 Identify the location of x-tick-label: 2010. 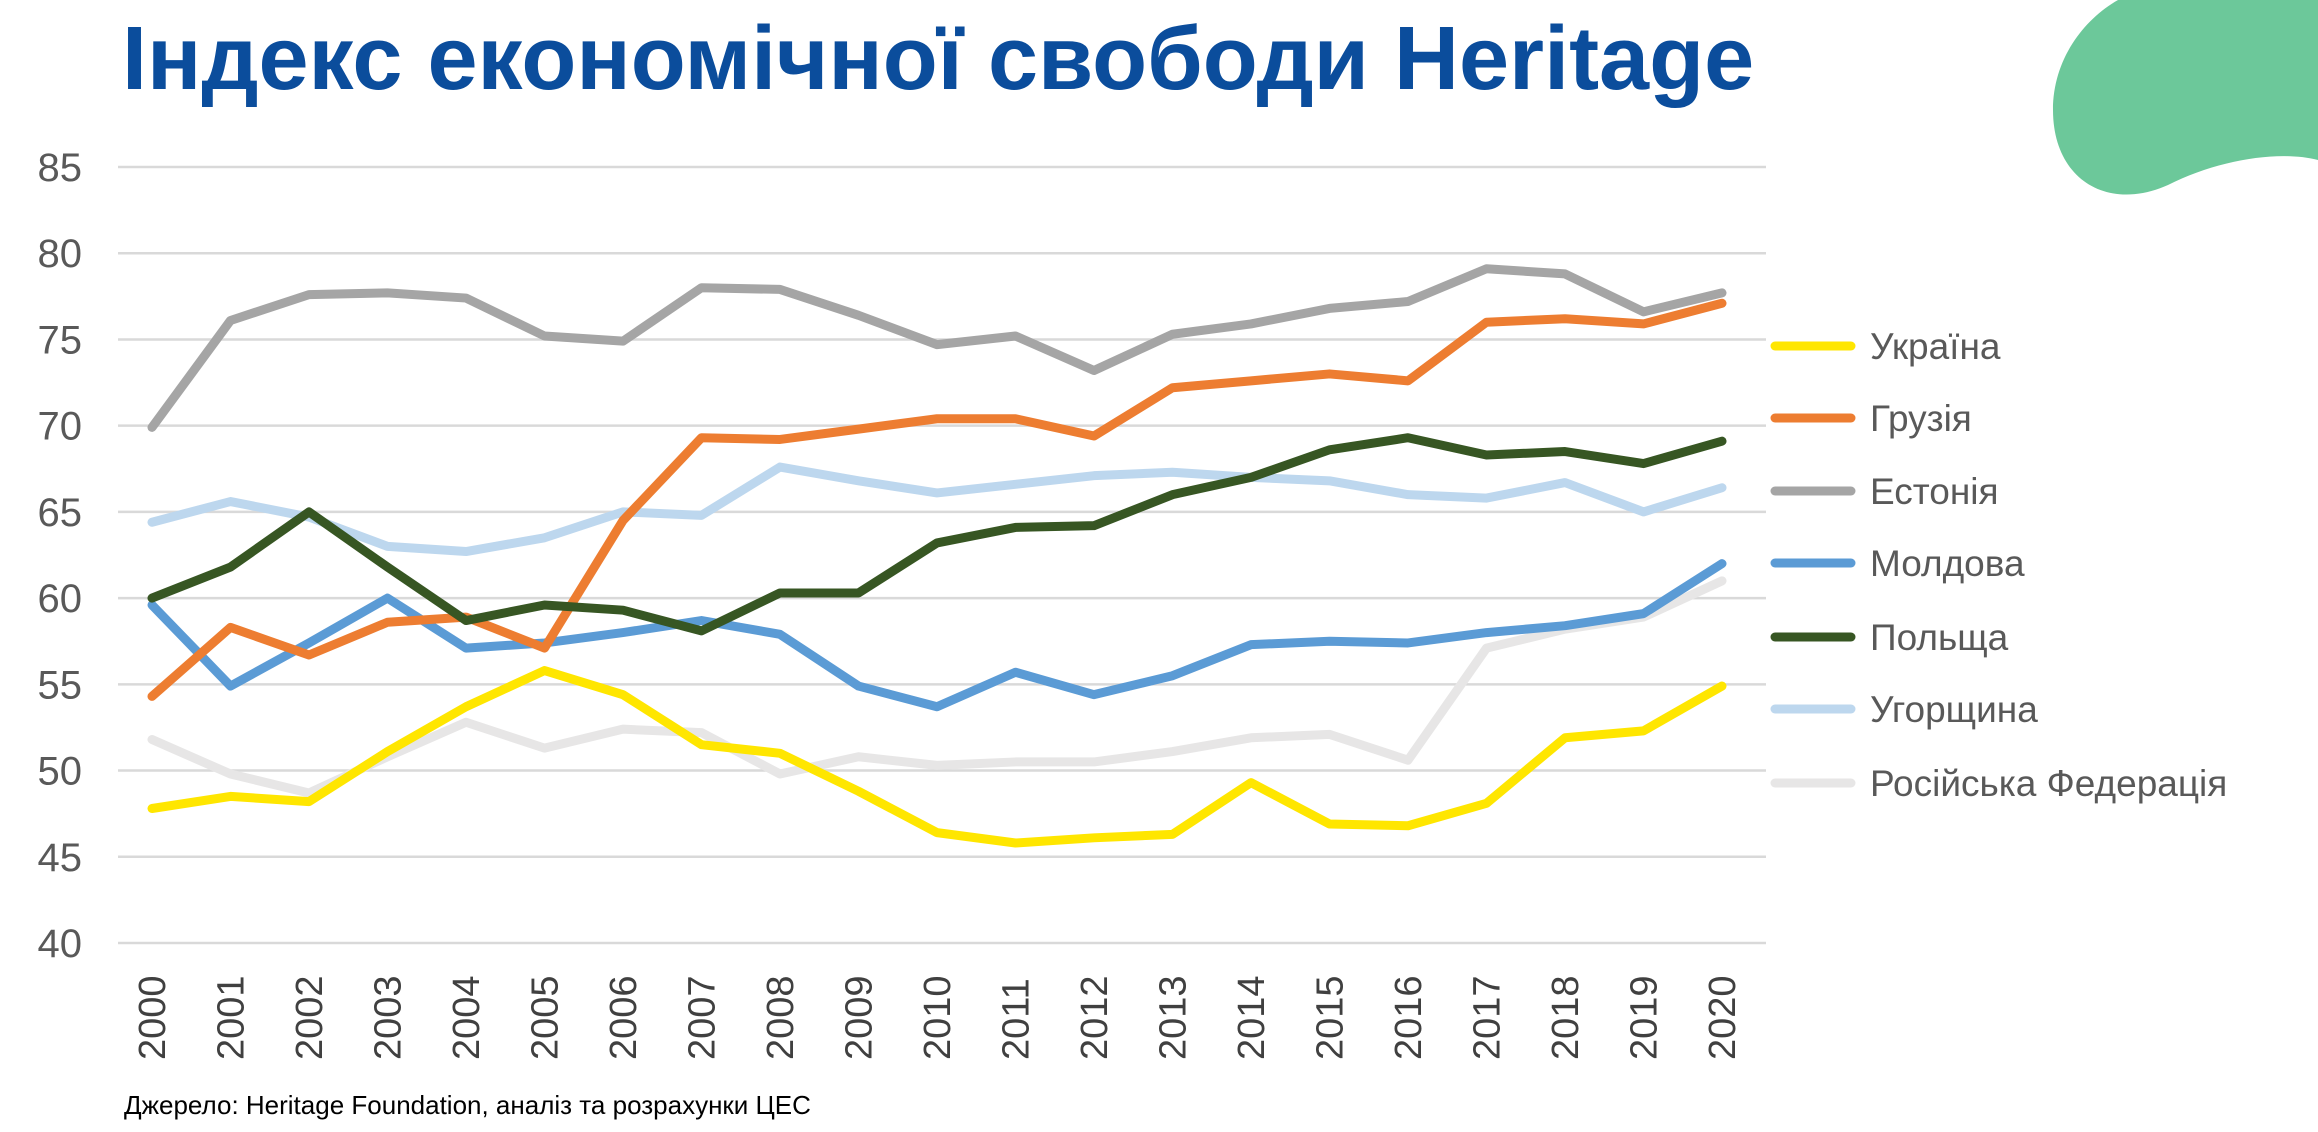
(938, 1017).